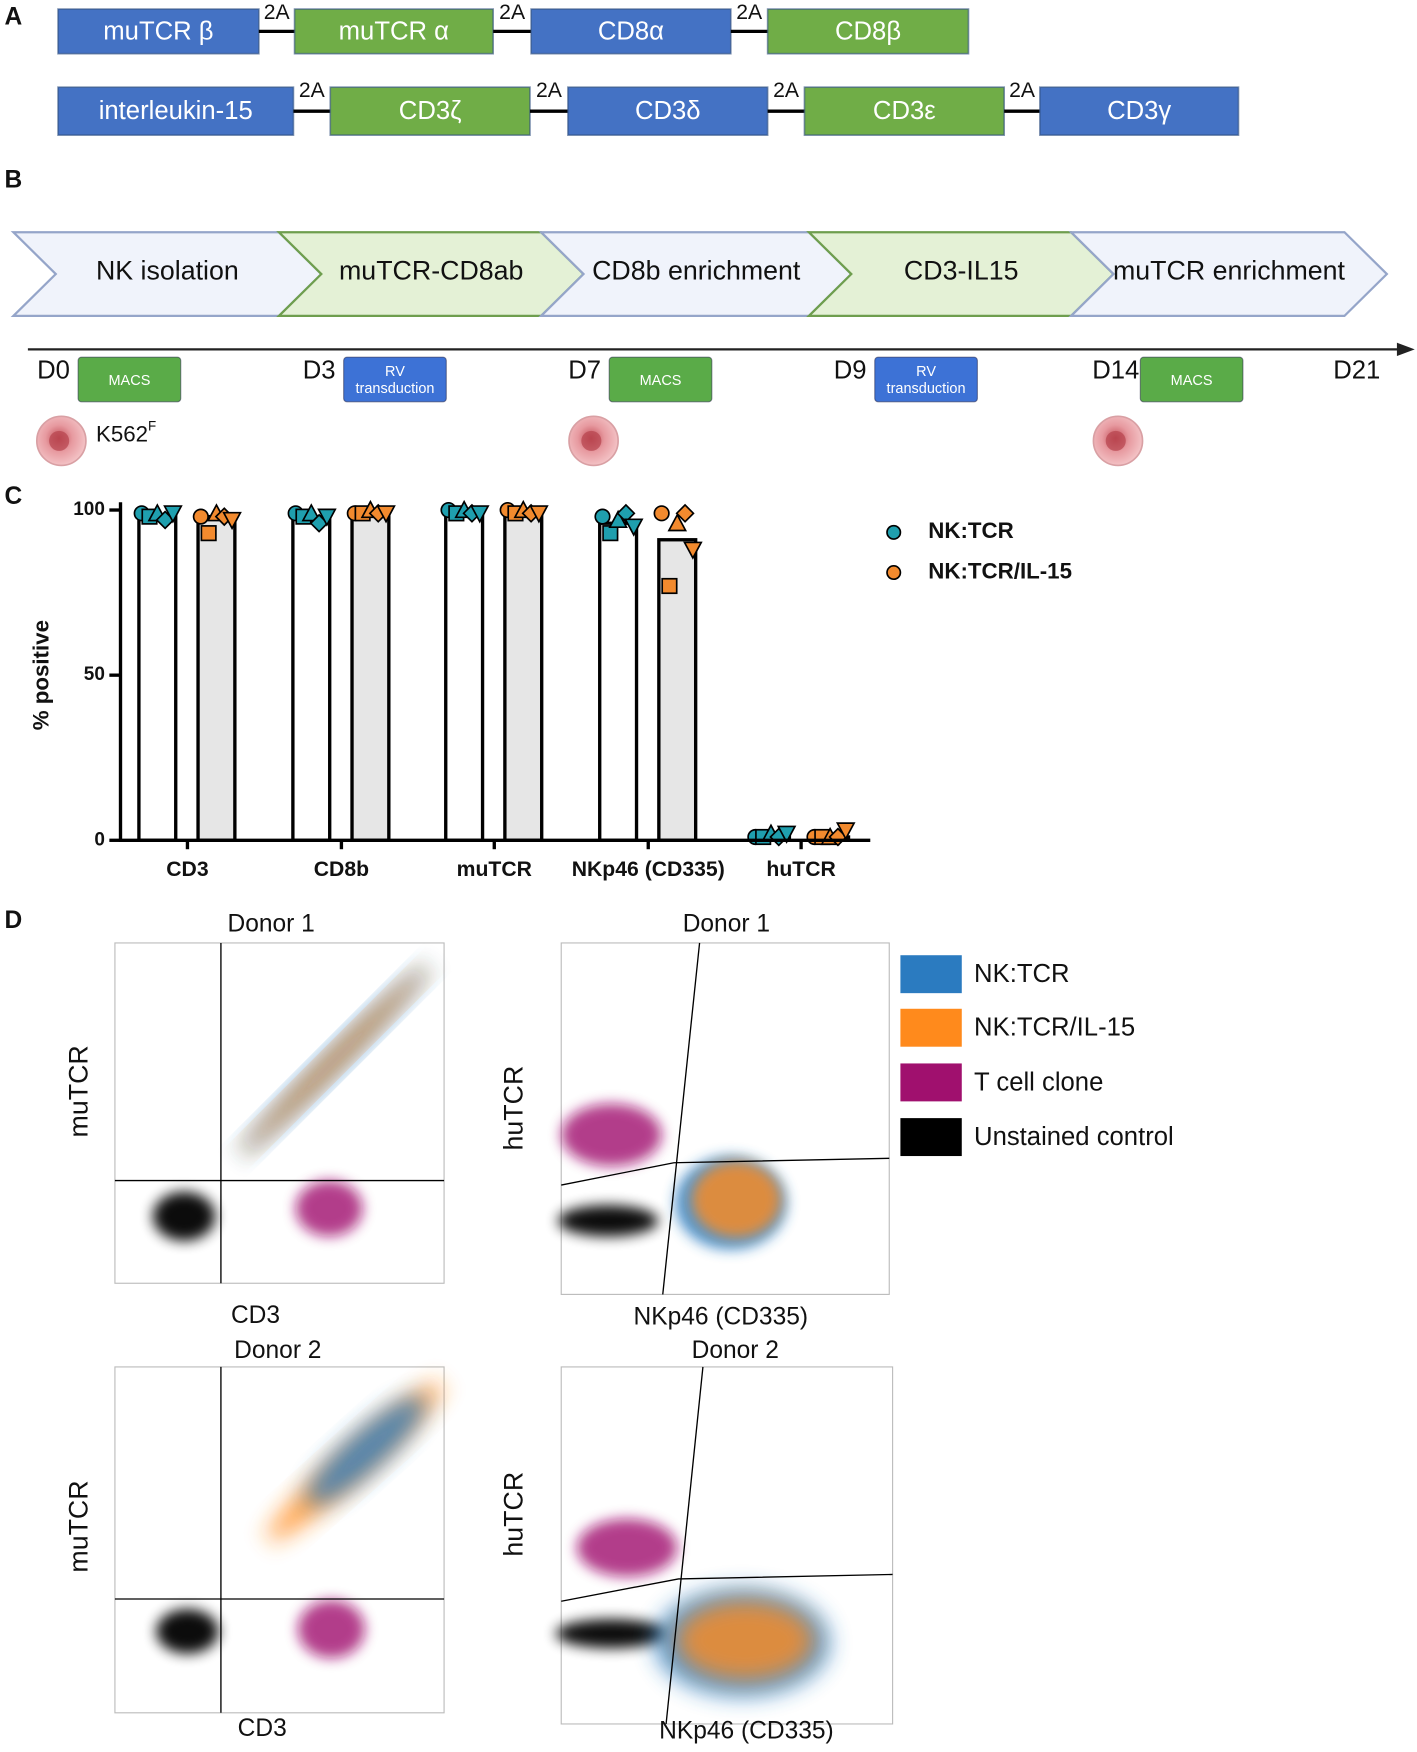 The width and height of the screenshot is (1417, 1752). I want to click on day-label: D0, so click(53, 370).